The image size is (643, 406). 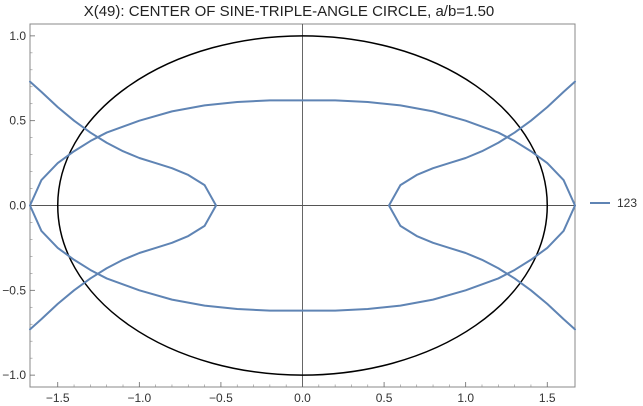 What do you see at coordinates (384, 398) in the screenshot?
I see `x-tick-label: 0.5` at bounding box center [384, 398].